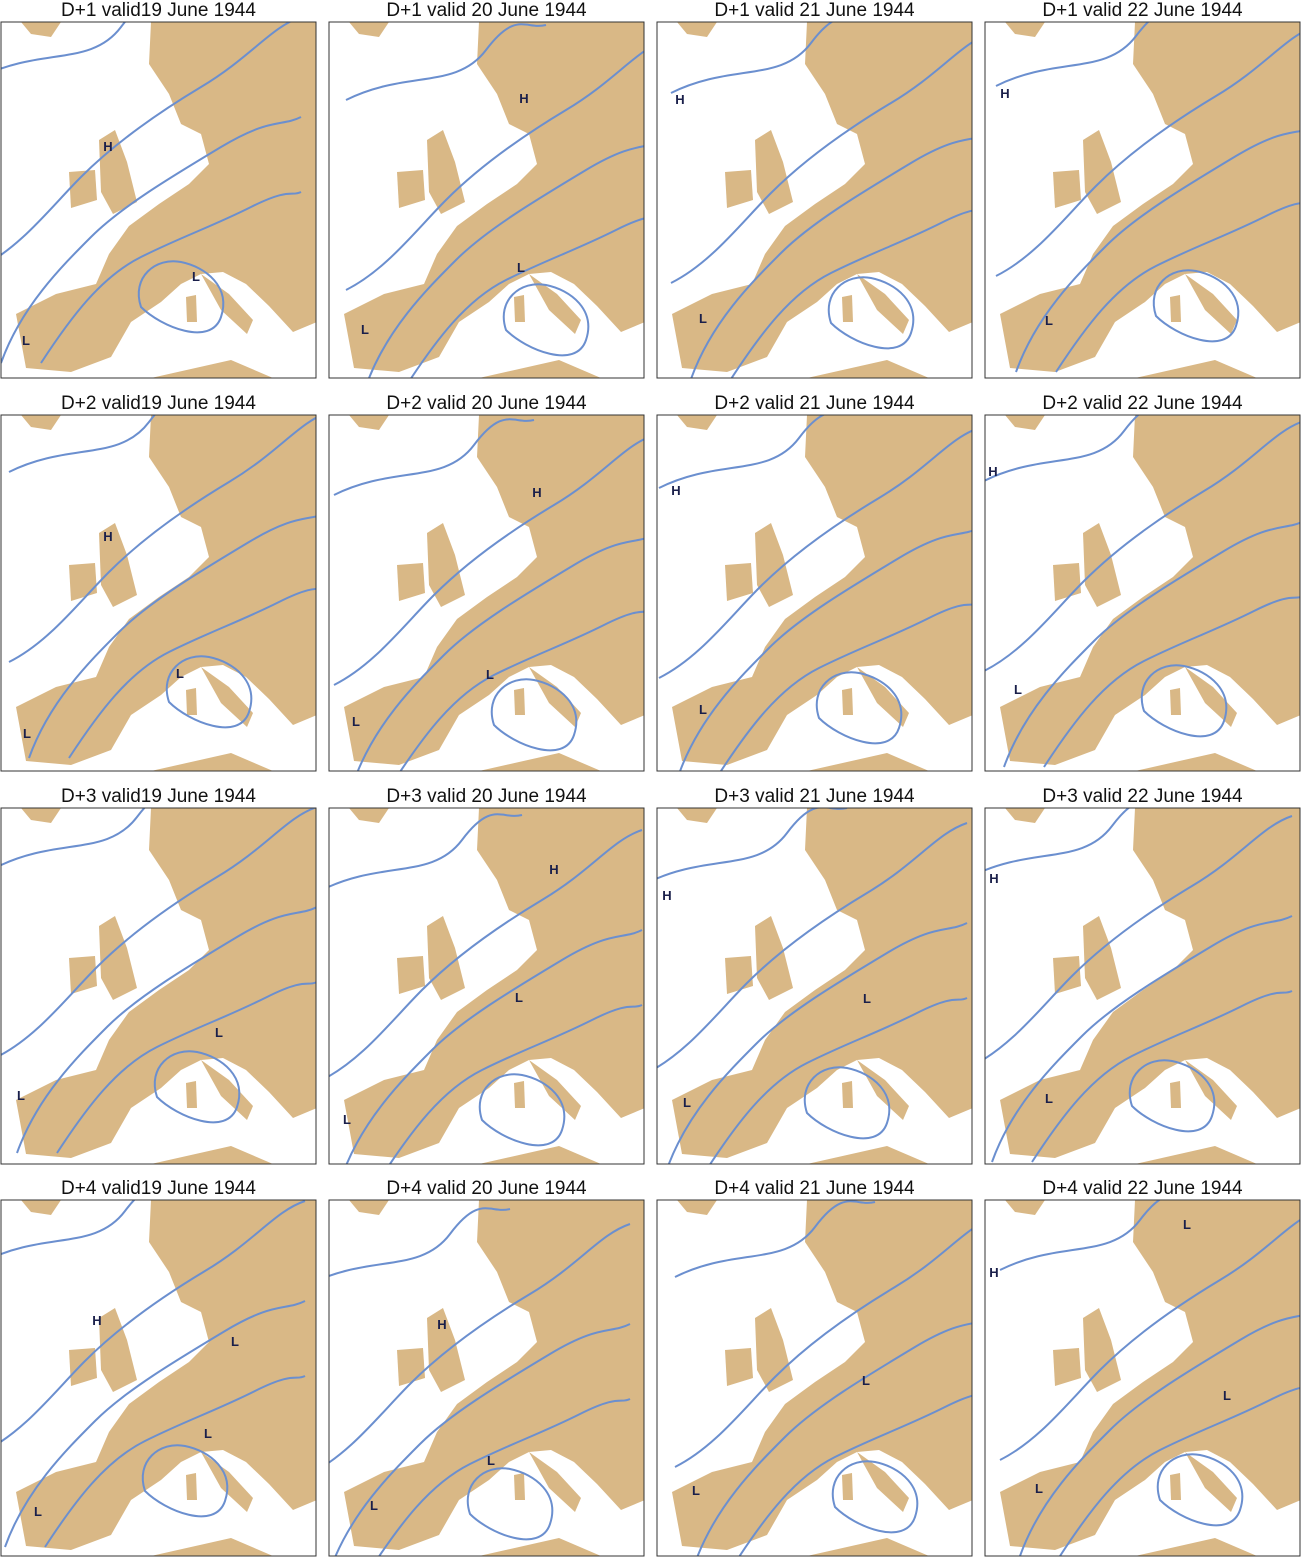  What do you see at coordinates (814, 796) in the screenshot?
I see `panel-title: D+3 valid 21 June 1944` at bounding box center [814, 796].